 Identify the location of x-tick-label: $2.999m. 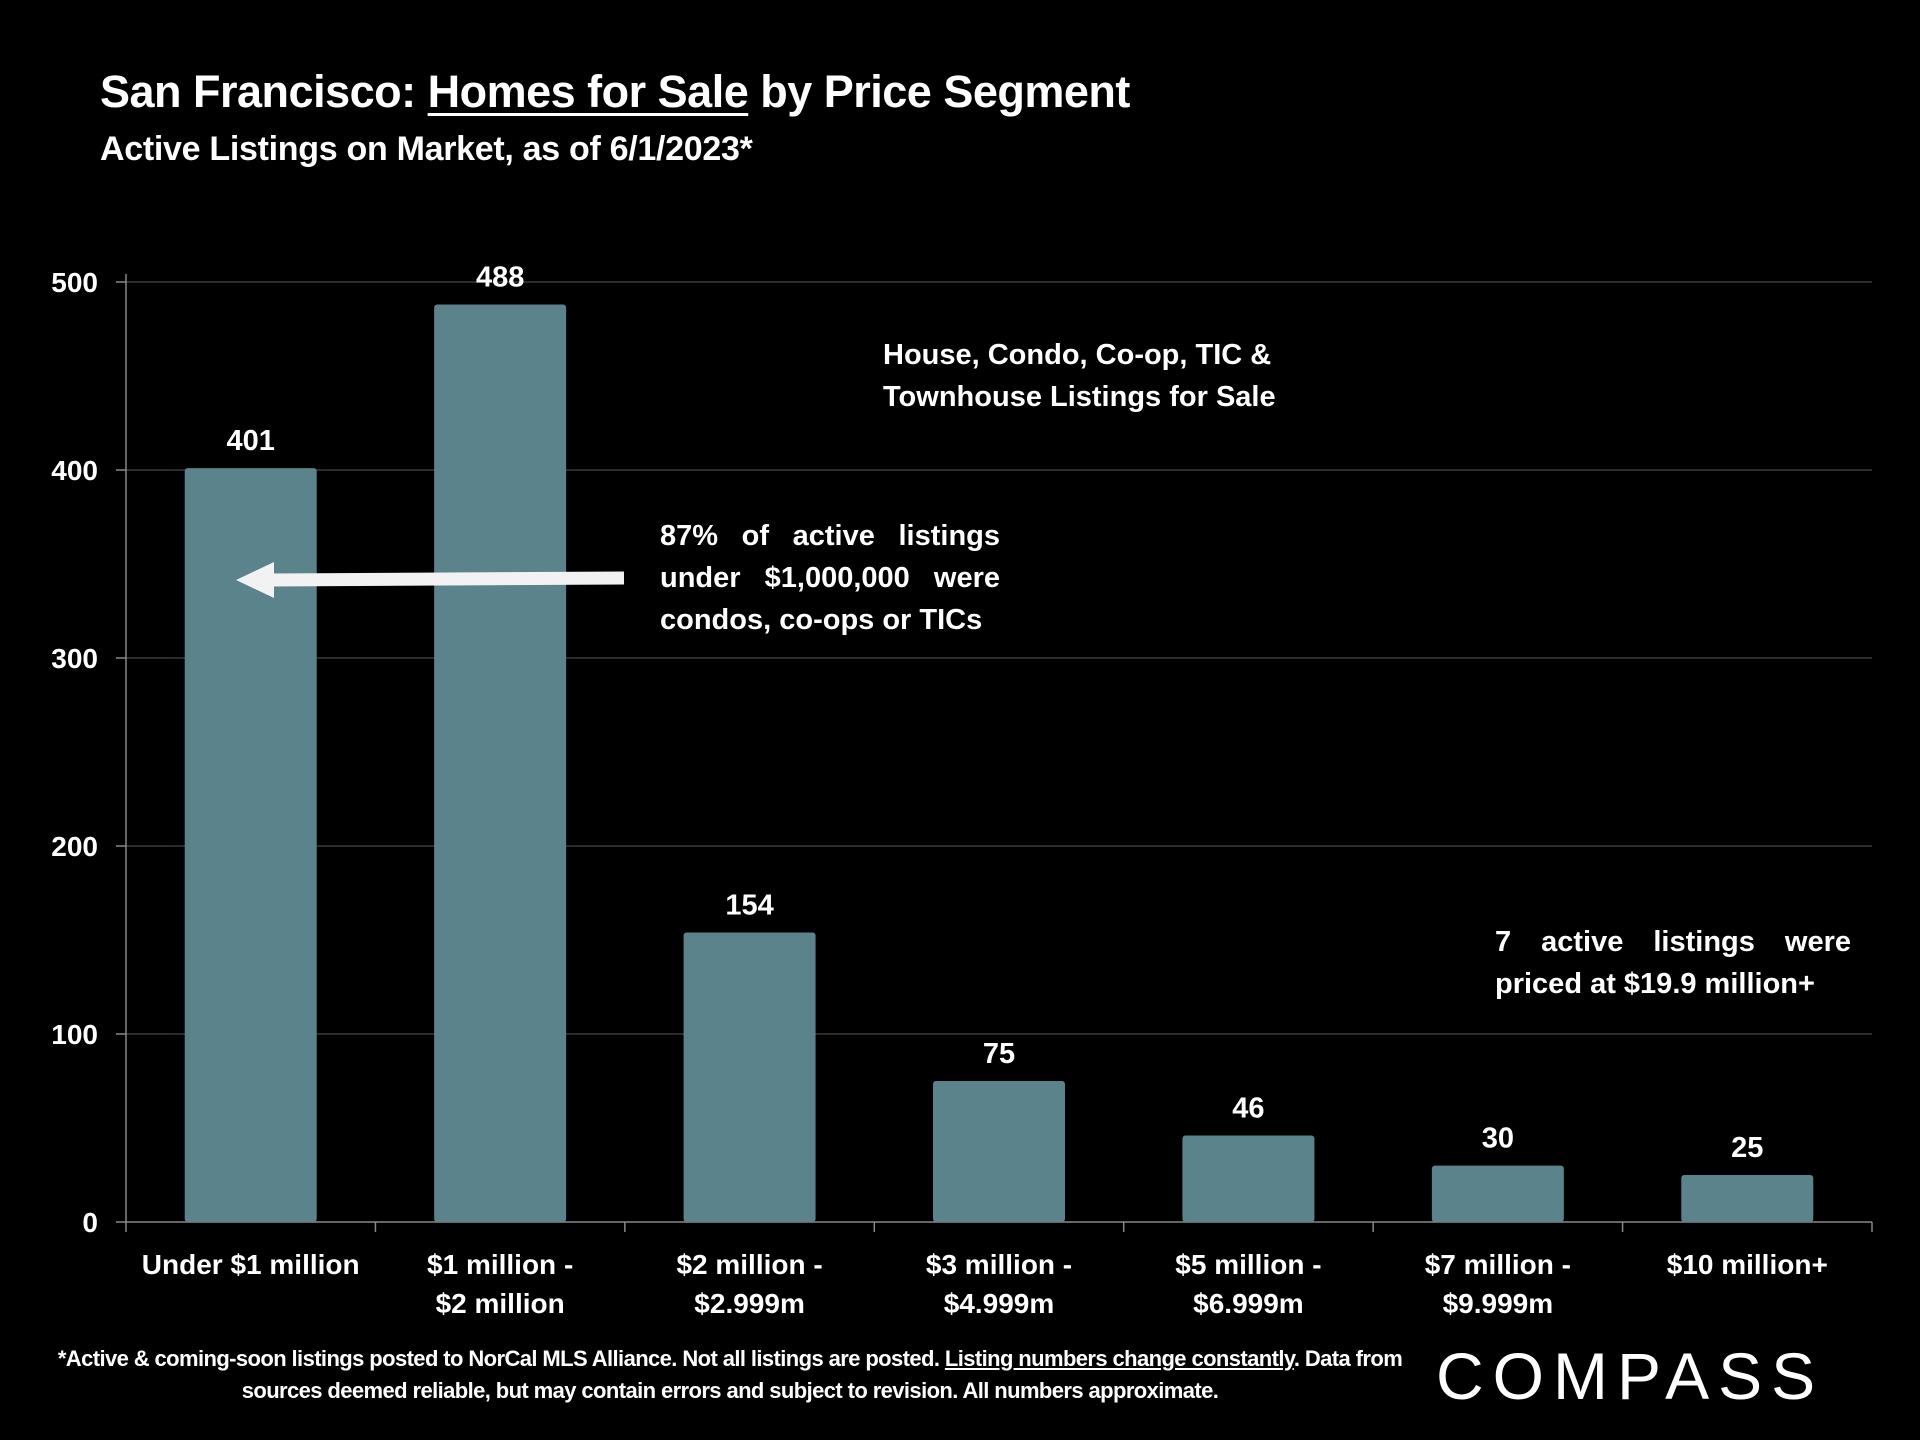
(749, 1303).